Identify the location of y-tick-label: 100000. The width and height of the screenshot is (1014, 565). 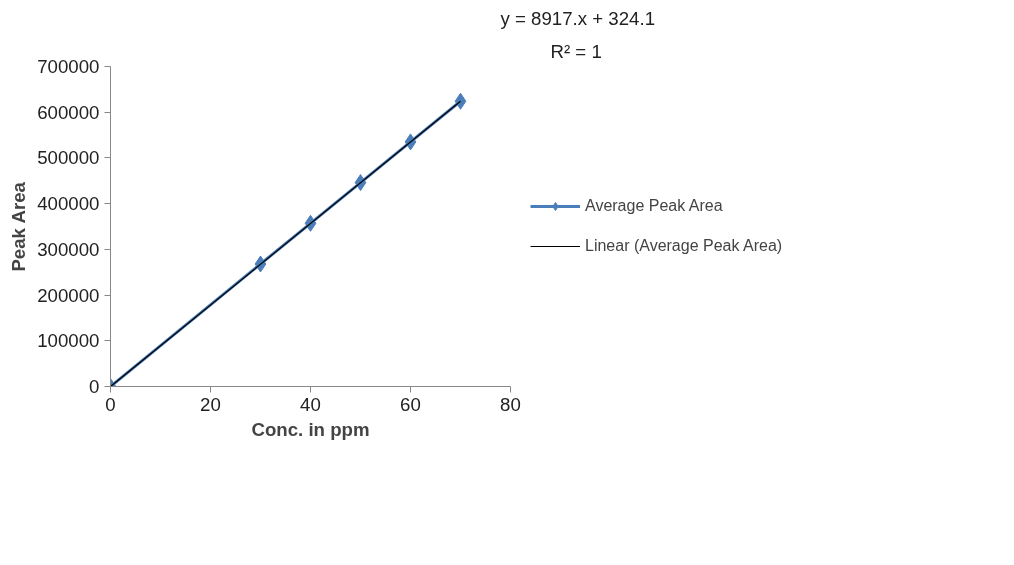
(68, 341).